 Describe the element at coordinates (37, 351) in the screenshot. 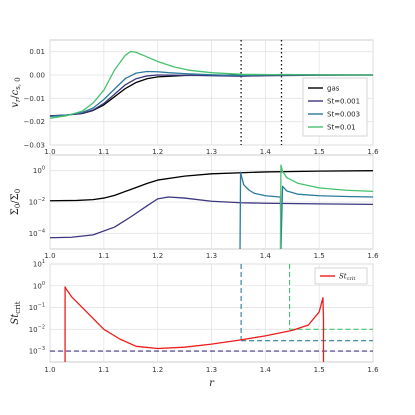

I see `y-tick-label: 10⁻³` at that location.